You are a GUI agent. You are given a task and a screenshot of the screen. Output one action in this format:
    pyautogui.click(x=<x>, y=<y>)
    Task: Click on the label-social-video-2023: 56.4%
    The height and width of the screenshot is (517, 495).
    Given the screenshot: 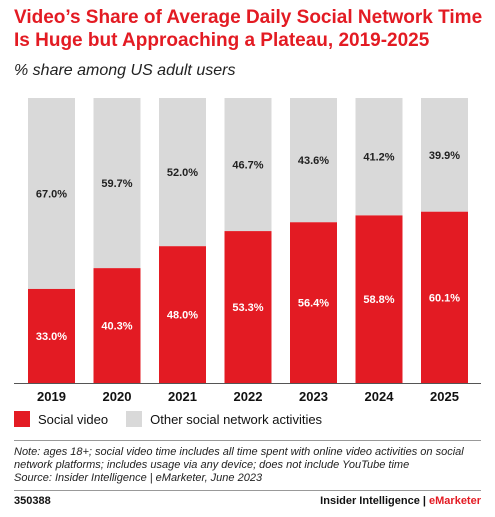 What is the action you would take?
    pyautogui.click(x=313, y=304)
    